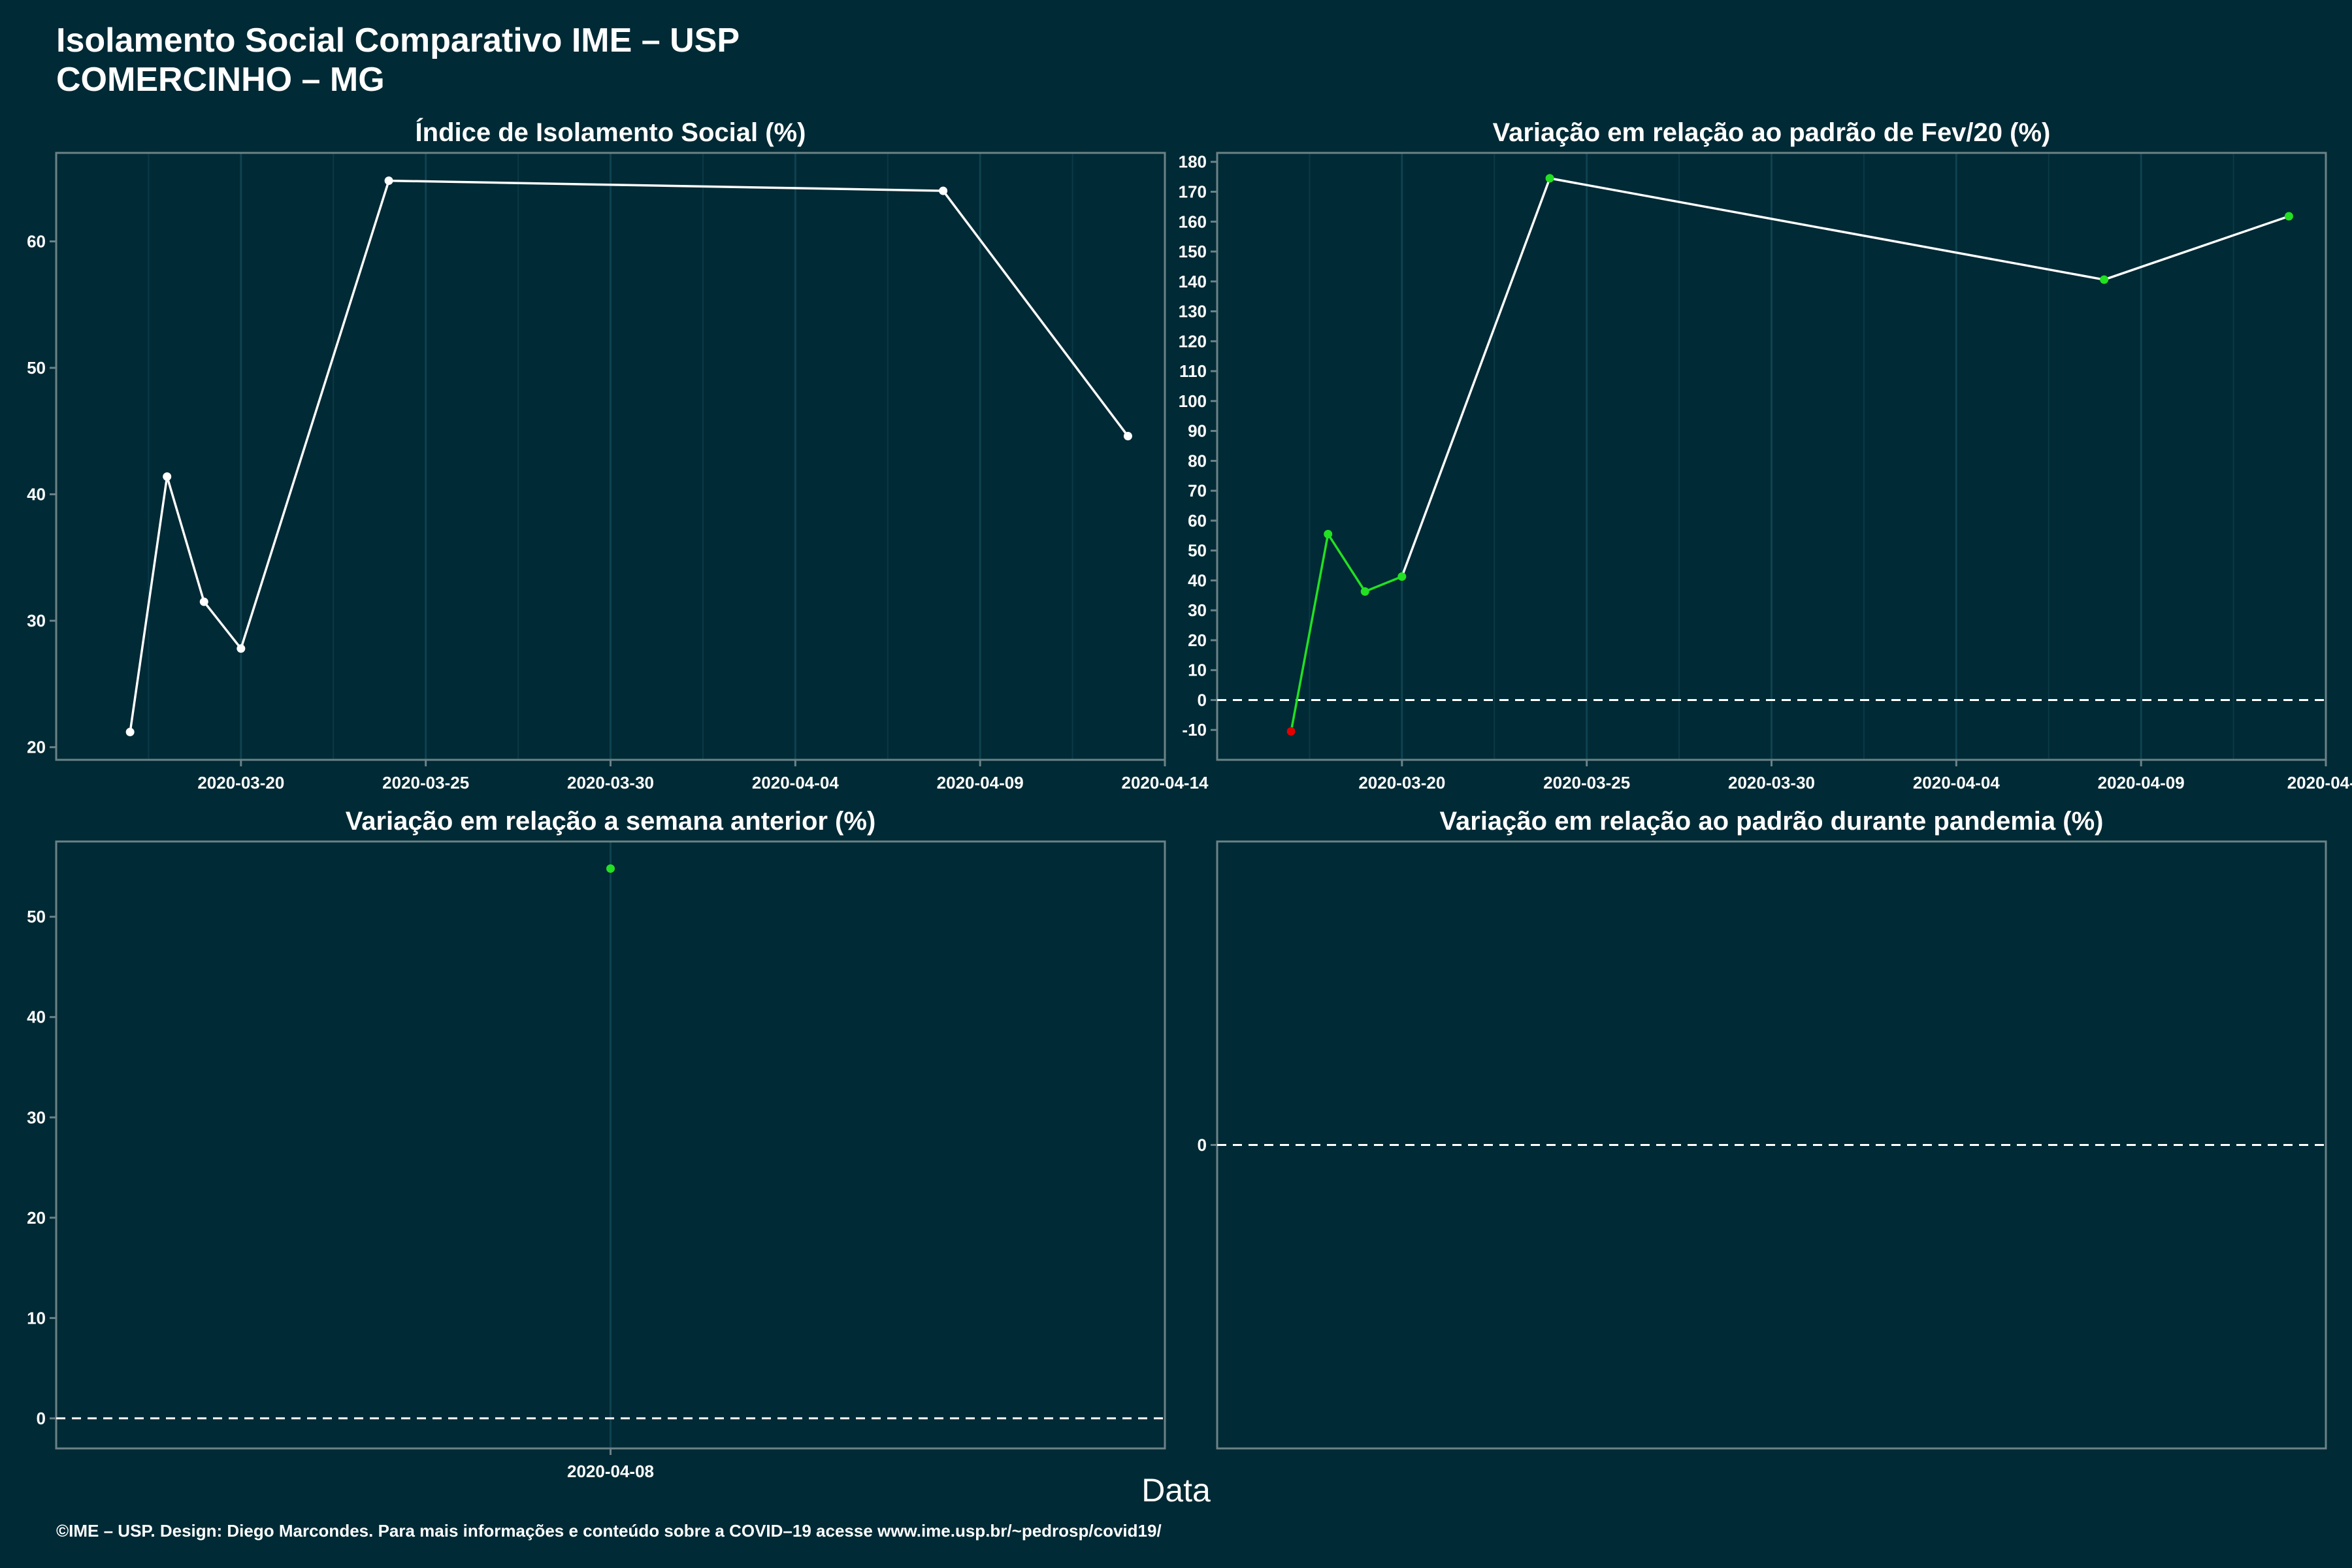 The height and width of the screenshot is (1568, 2352). Describe the element at coordinates (1194, 730) in the screenshot. I see `y-tick-label-variacao_fev: -10` at that location.